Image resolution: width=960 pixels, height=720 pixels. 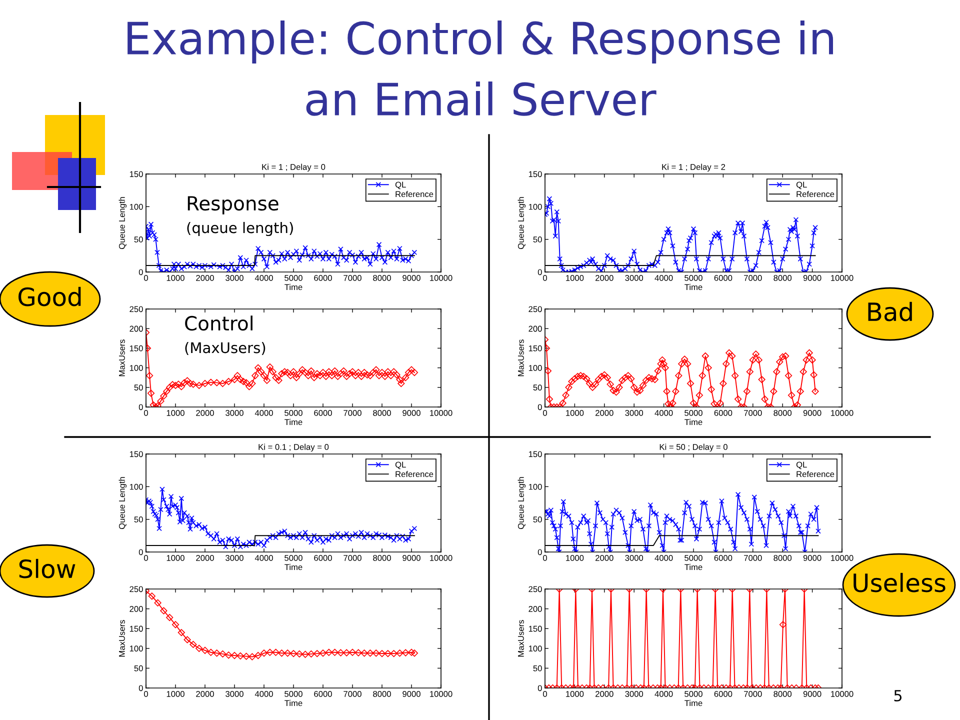 I want to click on y-tick-label: 250, so click(x=136, y=309).